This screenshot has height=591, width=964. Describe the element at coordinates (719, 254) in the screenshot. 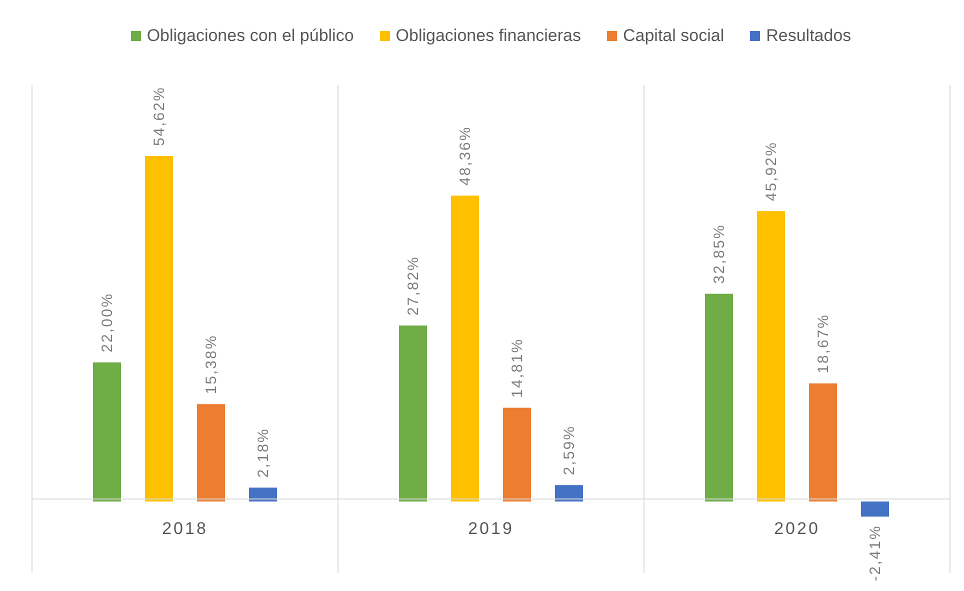

I see `data-label: 32,85%` at that location.